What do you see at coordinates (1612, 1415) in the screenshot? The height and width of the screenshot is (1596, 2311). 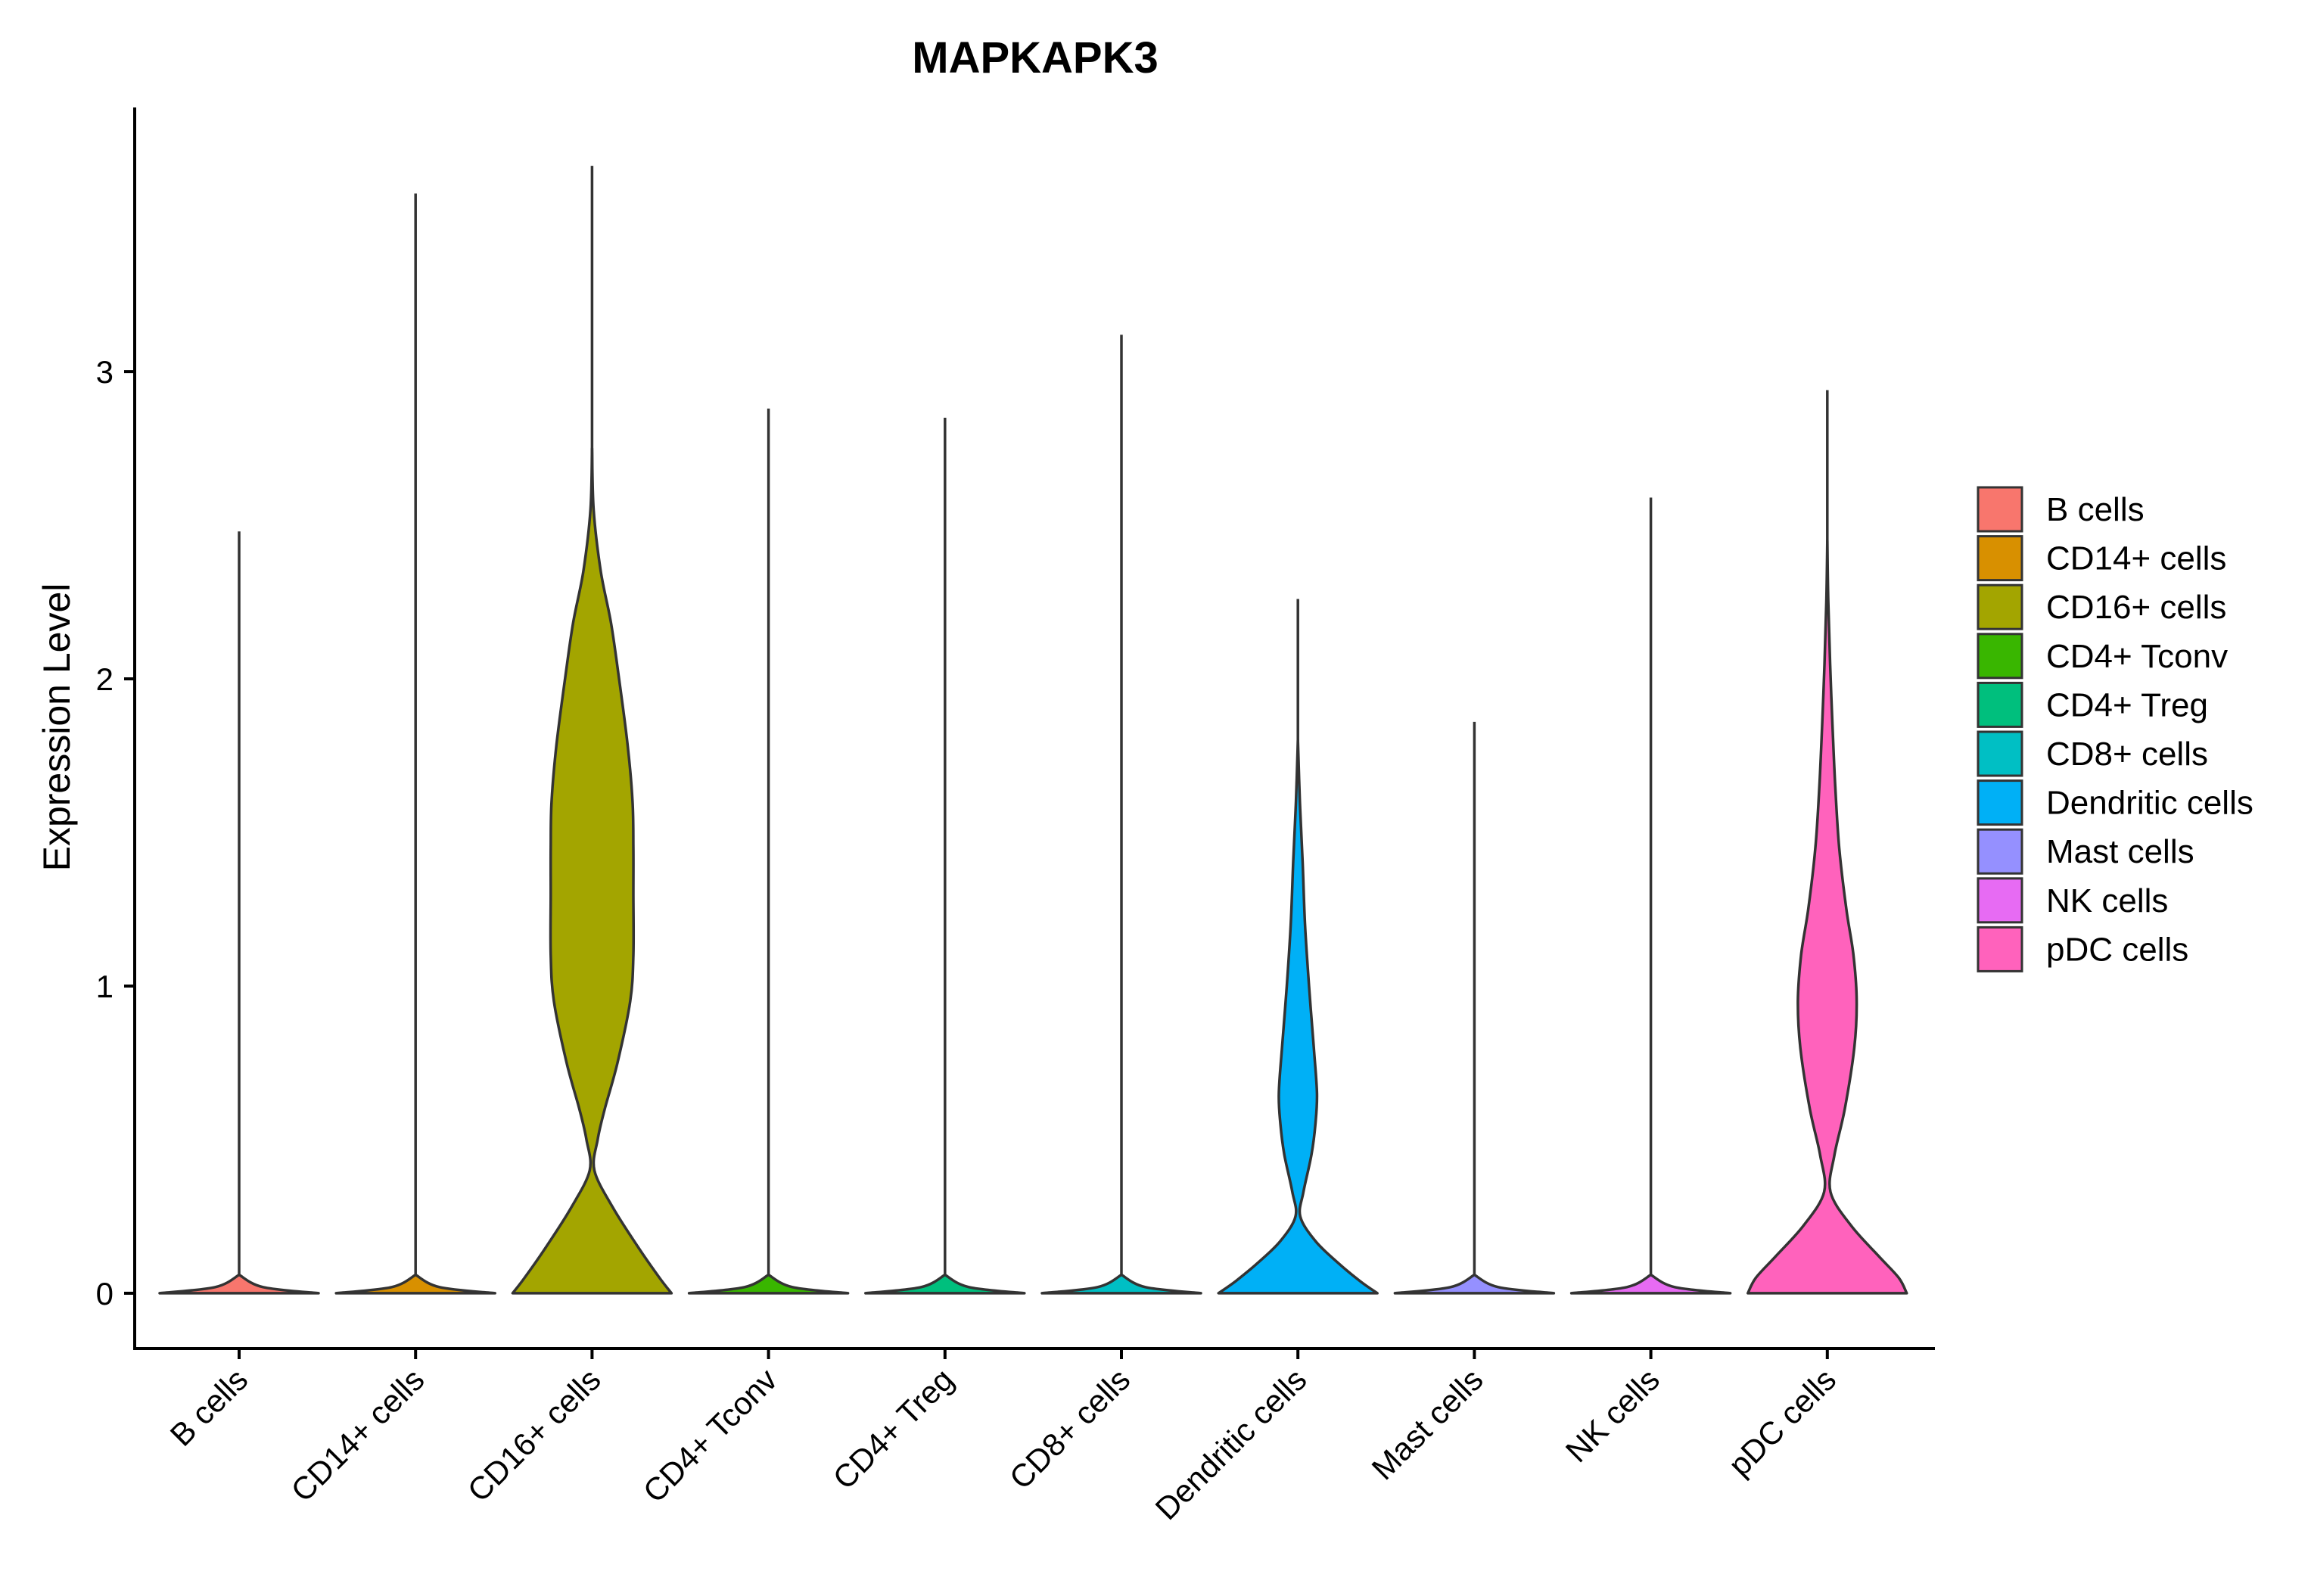 I see `x-tick-label-nk-cells: NK cells` at bounding box center [1612, 1415].